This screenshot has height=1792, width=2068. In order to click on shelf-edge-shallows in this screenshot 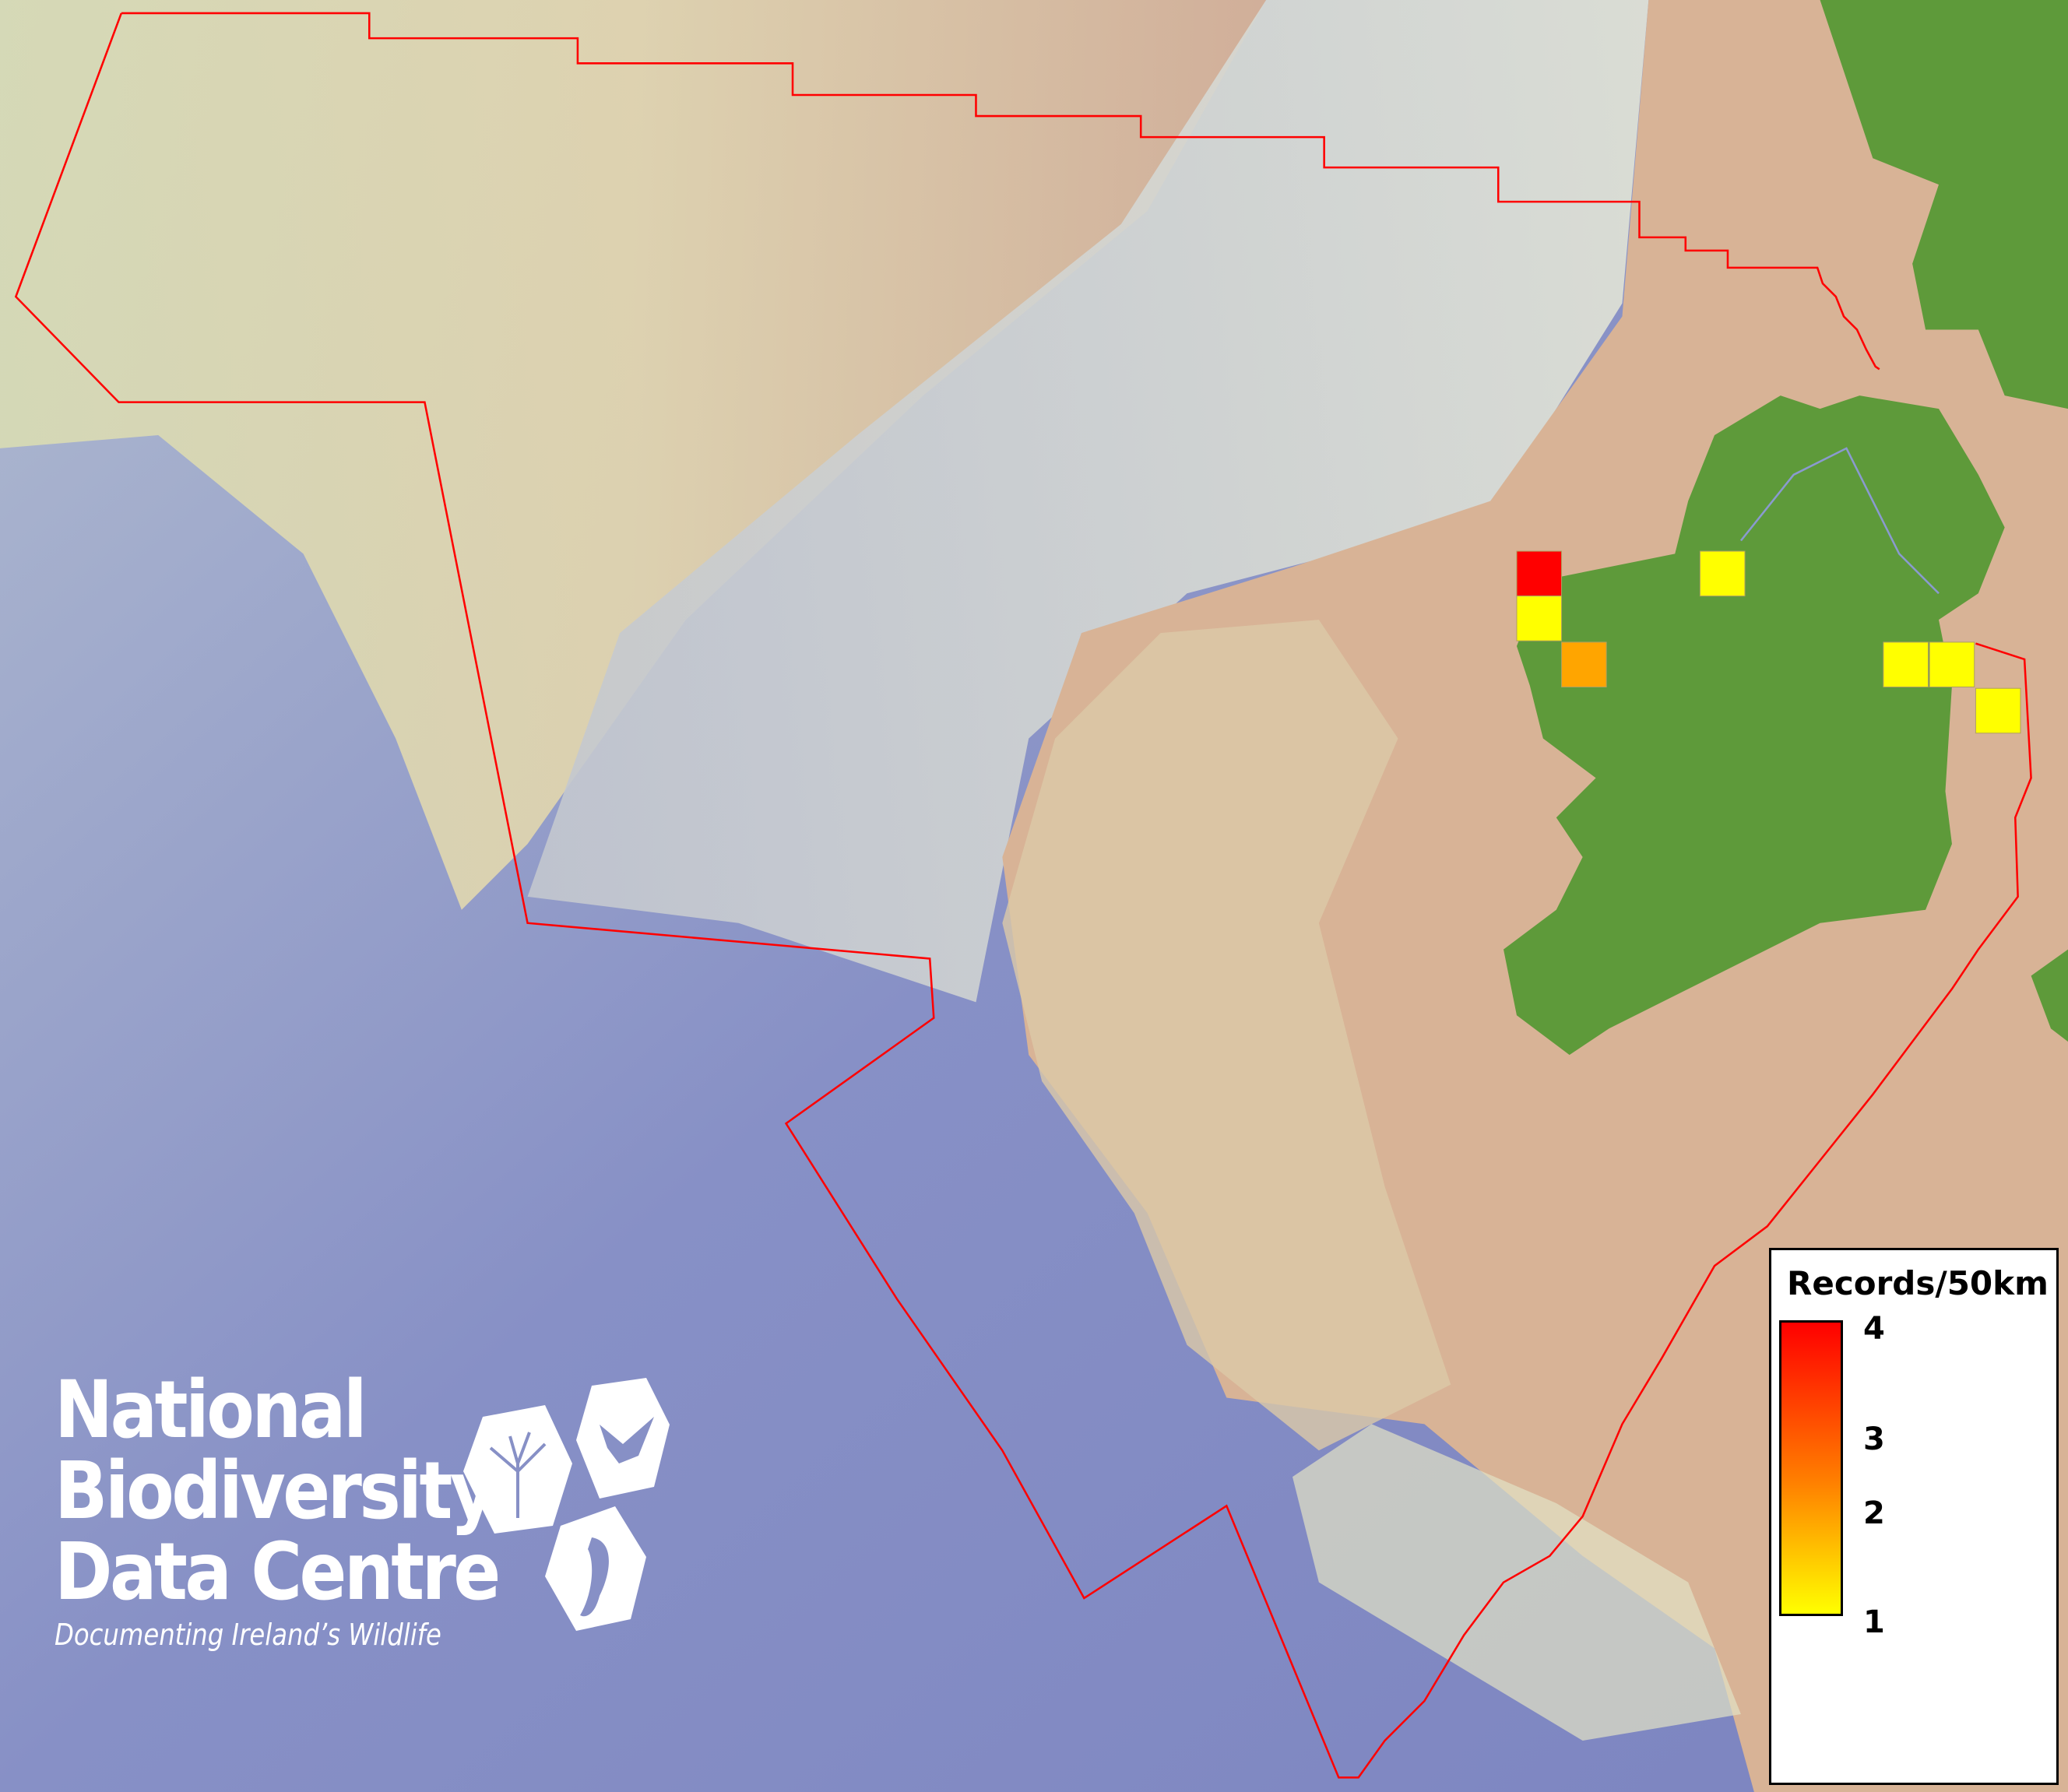, I will do `click(1516, 1582)`.